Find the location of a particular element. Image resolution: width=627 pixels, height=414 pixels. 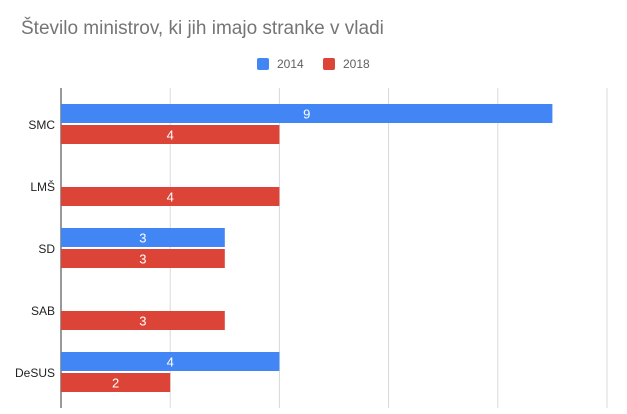

bar-2014-SD is located at coordinates (143, 237).